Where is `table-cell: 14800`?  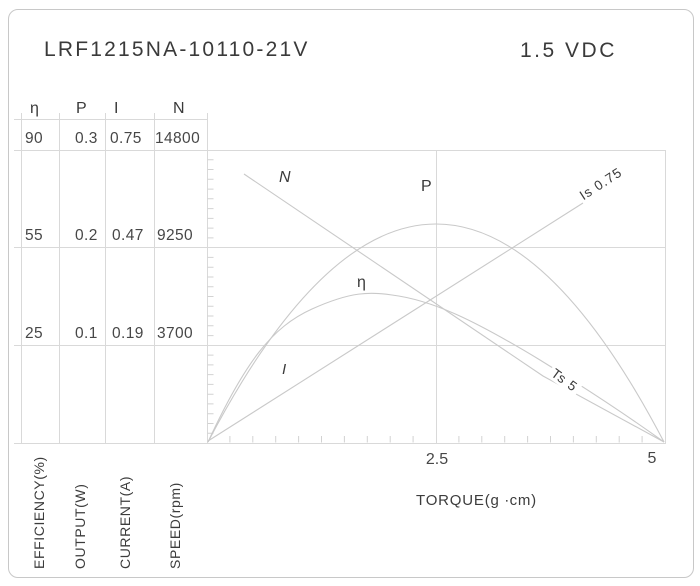 table-cell: 14800 is located at coordinates (178, 138).